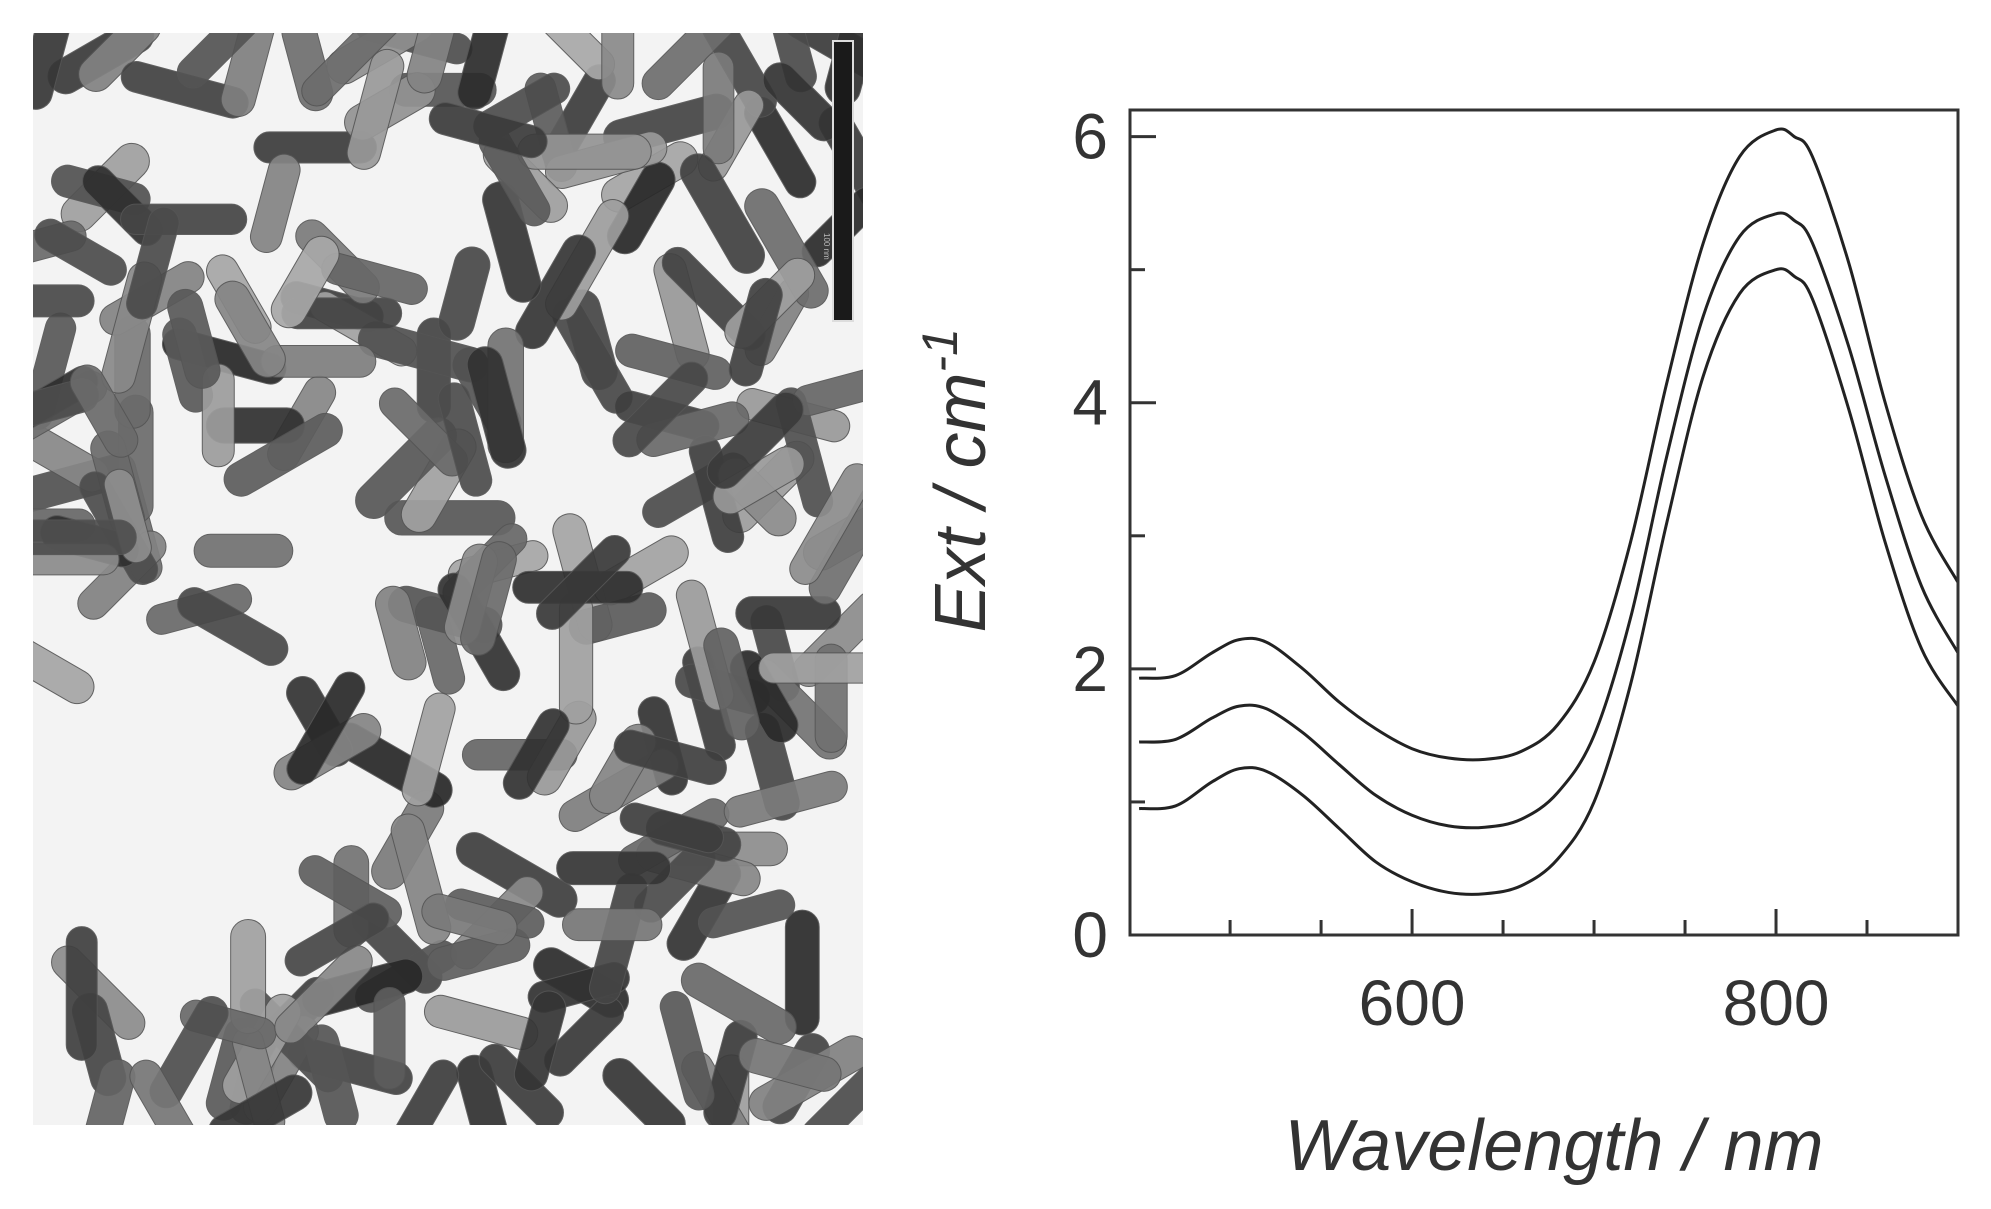  What do you see at coordinates (1090, 935) in the screenshot?
I see `y-tick-label: 0` at bounding box center [1090, 935].